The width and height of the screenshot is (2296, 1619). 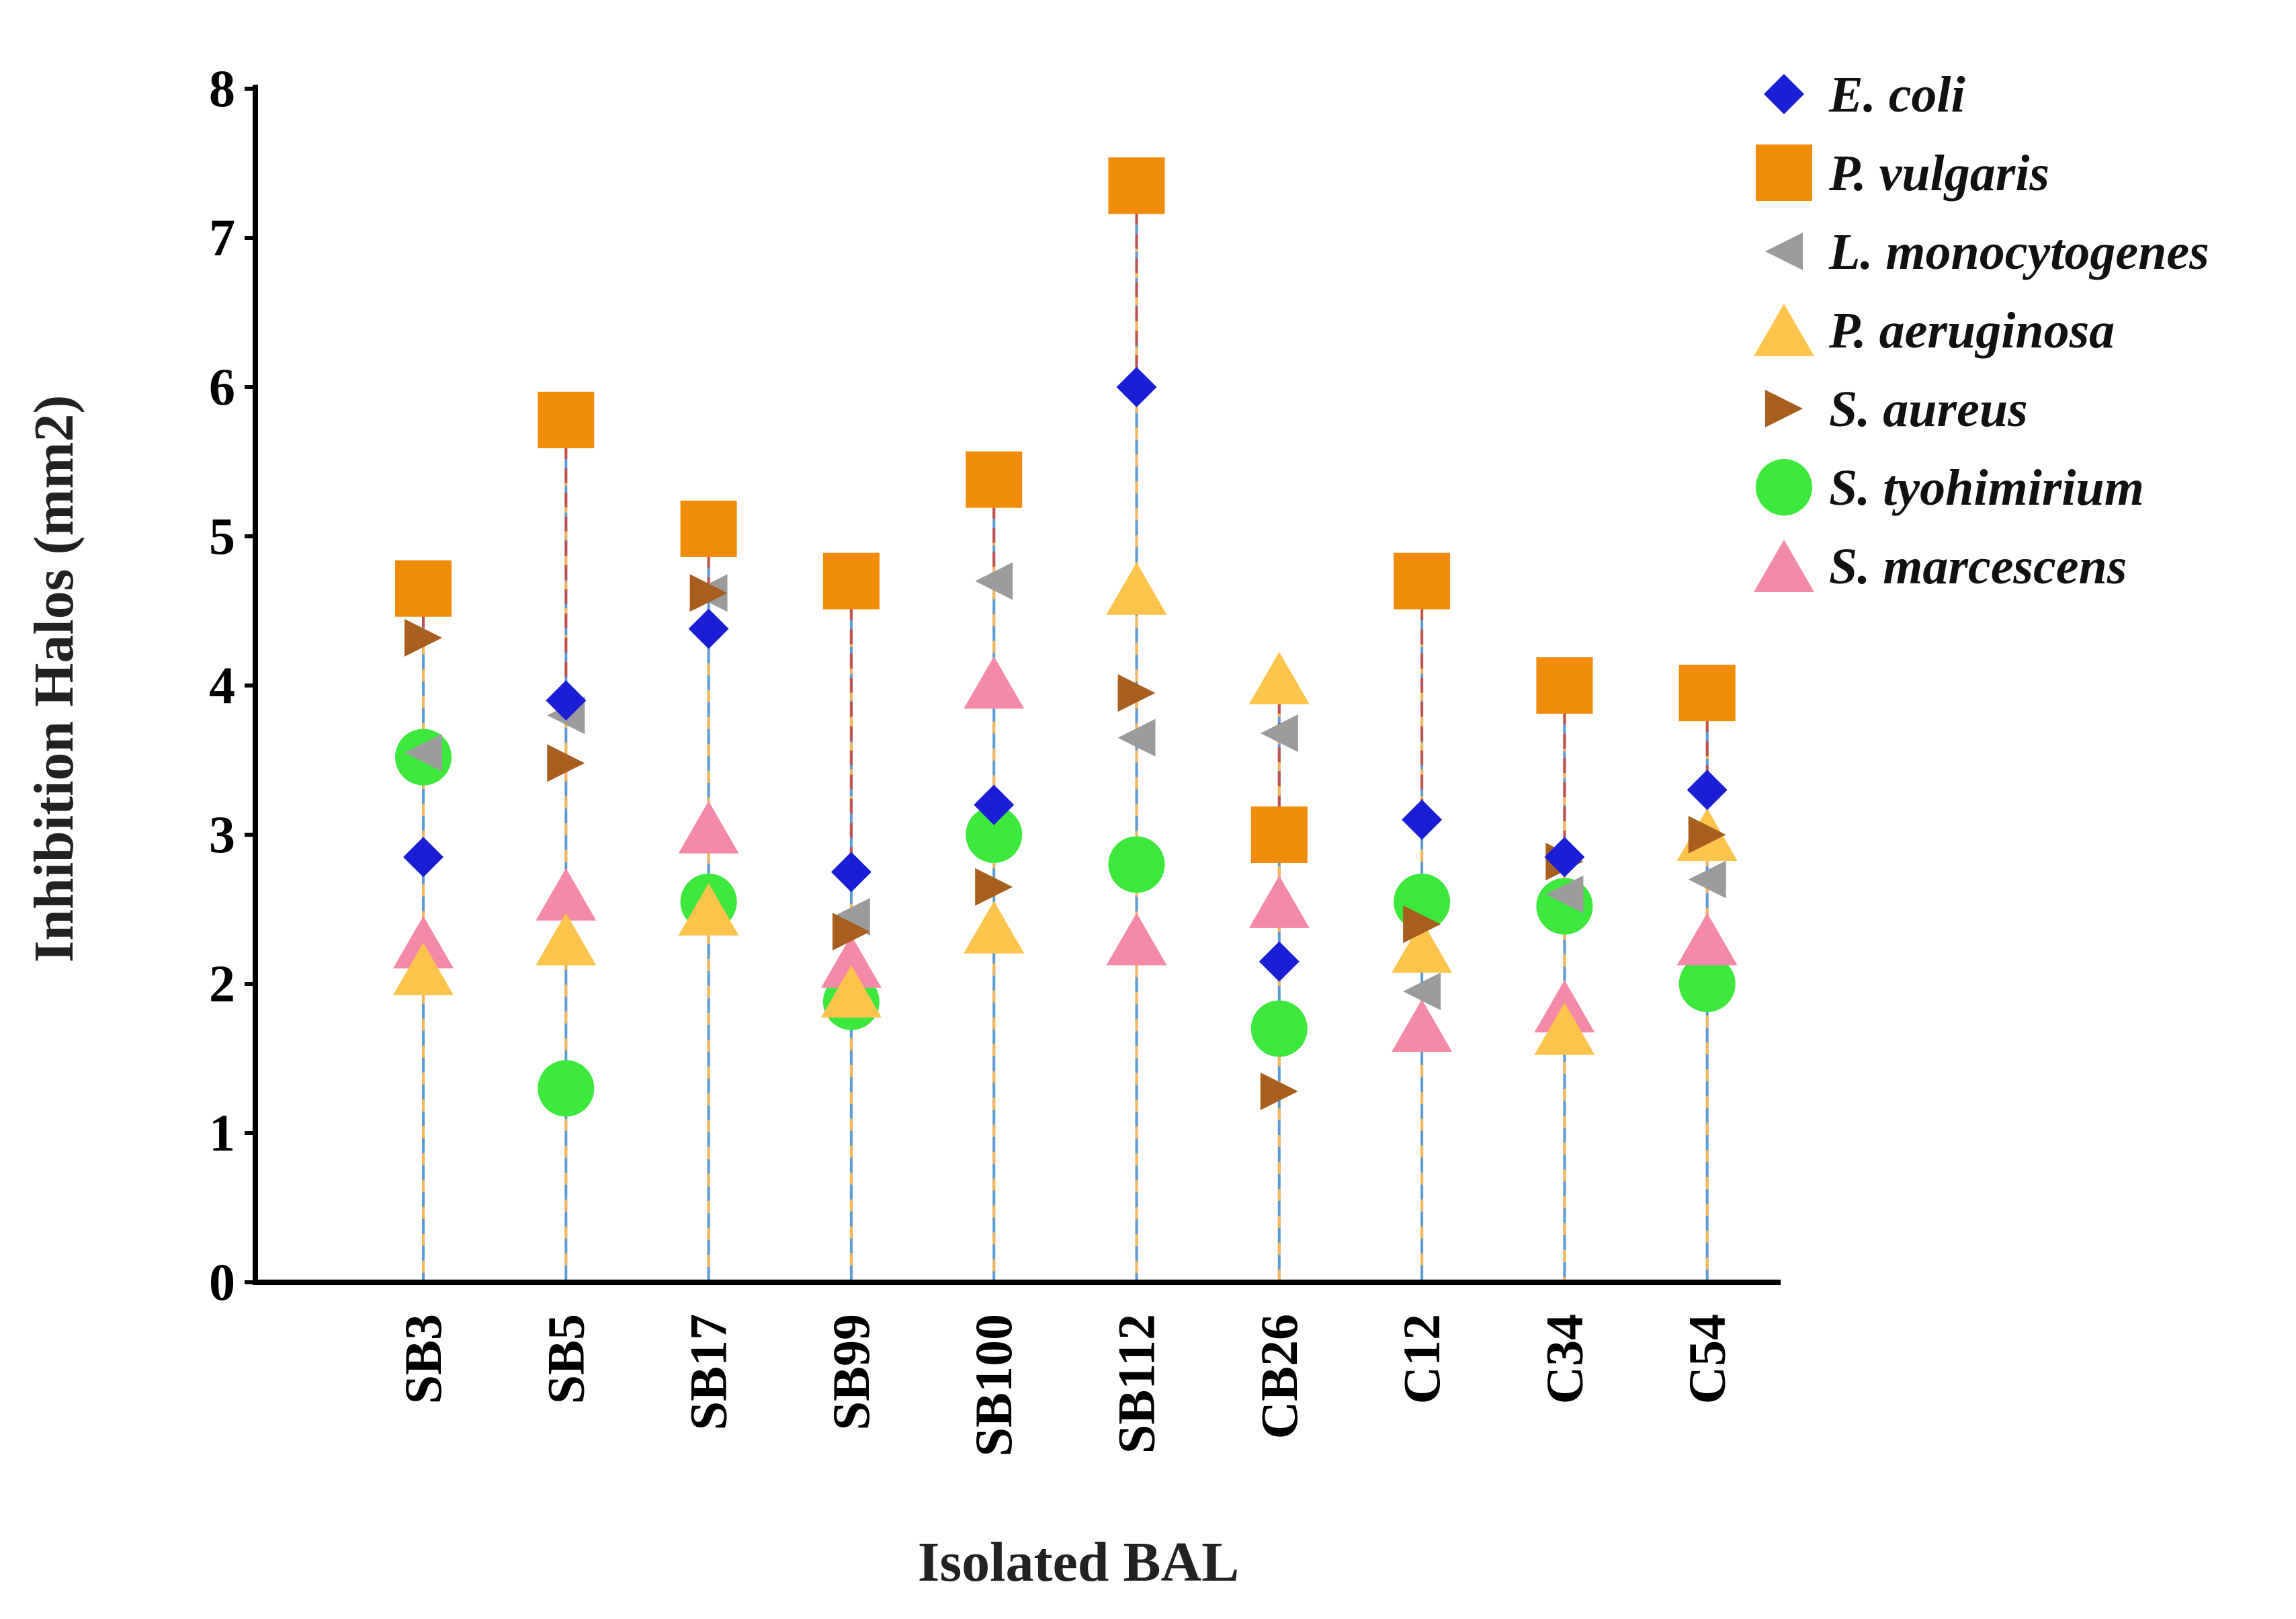 I want to click on legend-label: S. tyohimirium, so click(x=1987, y=488).